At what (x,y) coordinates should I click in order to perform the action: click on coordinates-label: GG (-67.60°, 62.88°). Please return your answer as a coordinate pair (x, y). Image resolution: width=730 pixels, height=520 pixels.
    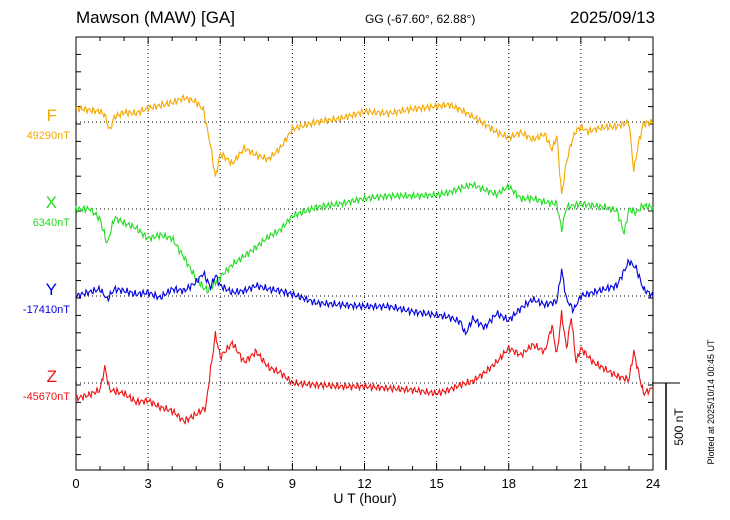
    Looking at the image, I should click on (420, 19).